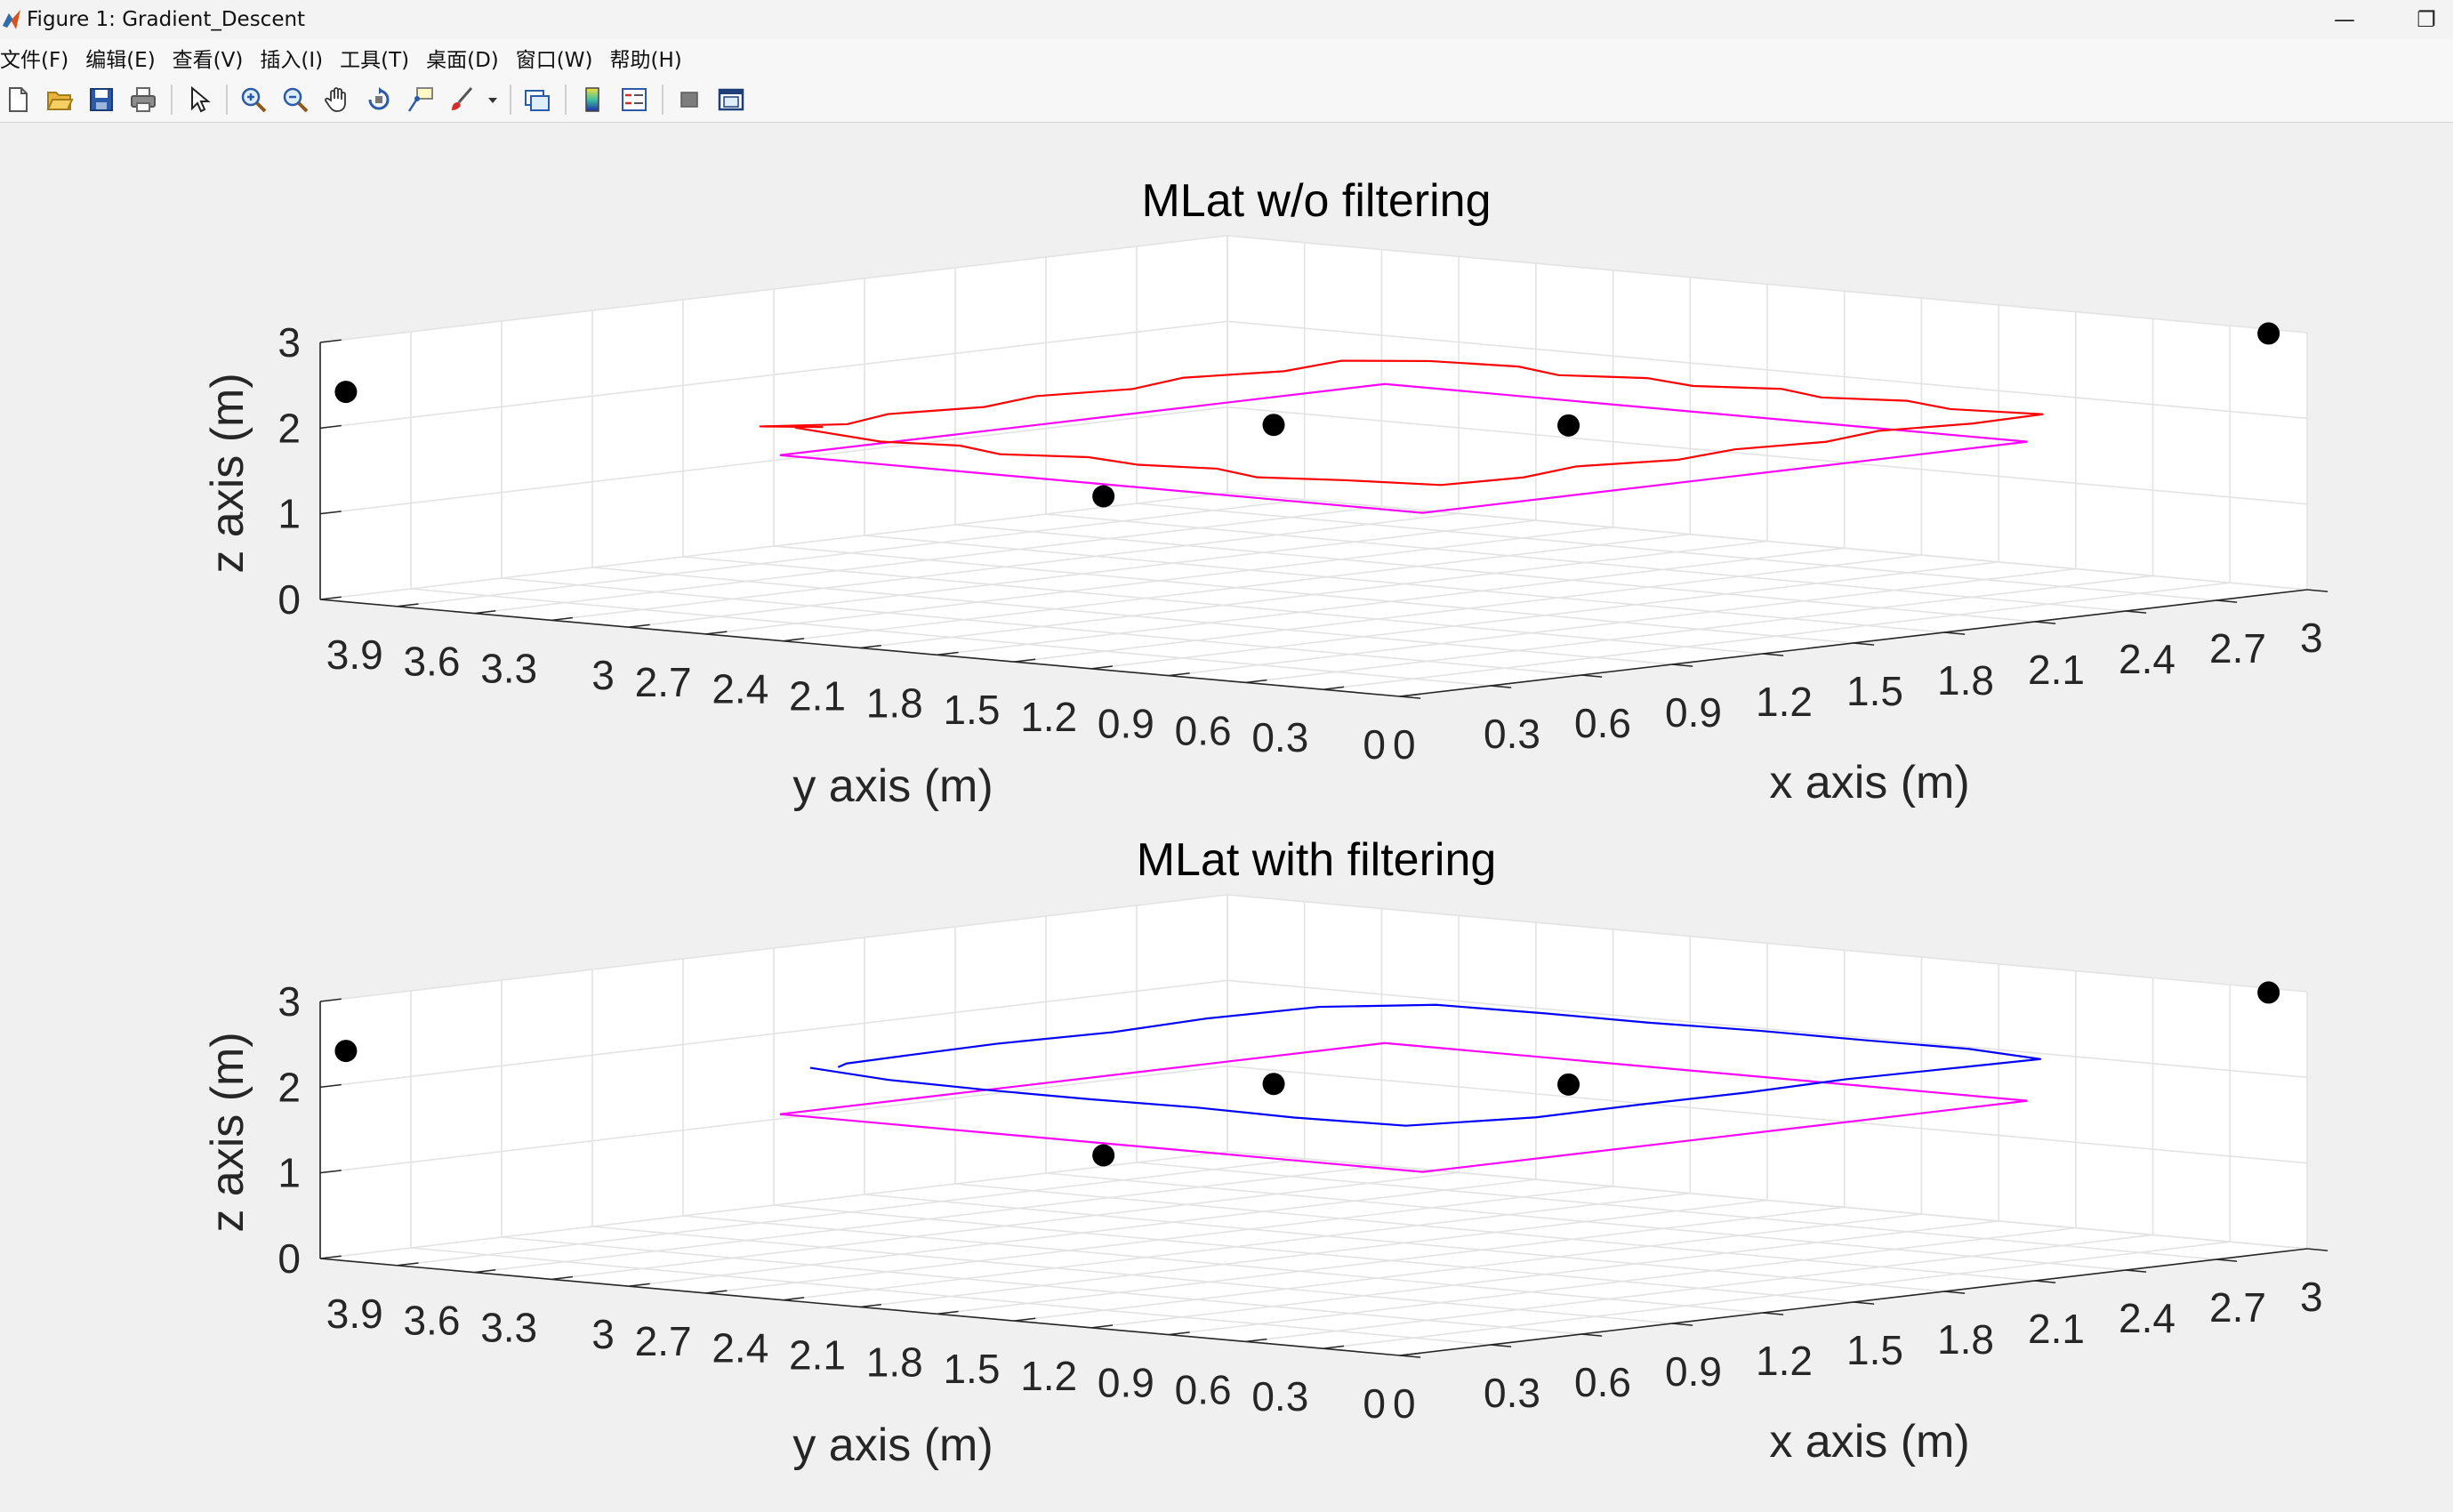 The image size is (2453, 1512). Describe the element at coordinates (34, 60) in the screenshot. I see `menu-file: 文件(F)` at that location.